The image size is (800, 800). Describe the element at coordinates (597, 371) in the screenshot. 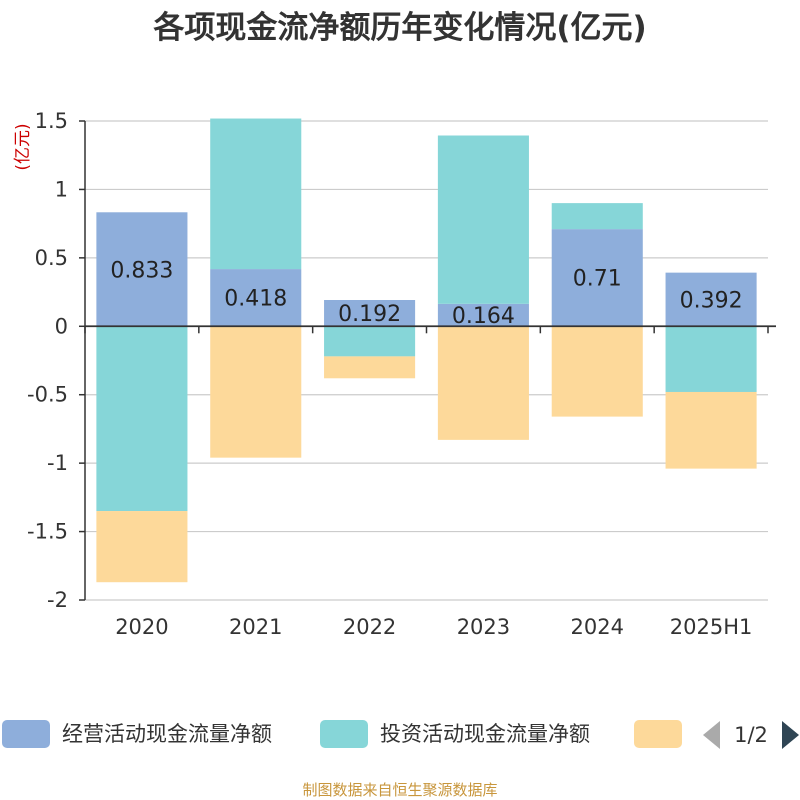

I see `bar-series-2-2024` at that location.